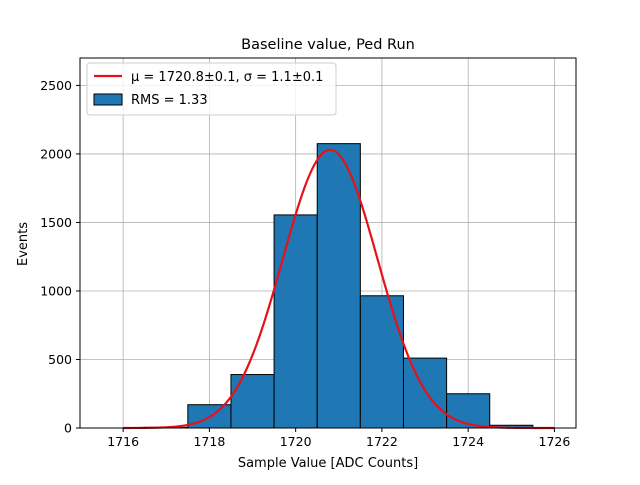  What do you see at coordinates (68, 428) in the screenshot?
I see `y-tick-label: 0` at bounding box center [68, 428].